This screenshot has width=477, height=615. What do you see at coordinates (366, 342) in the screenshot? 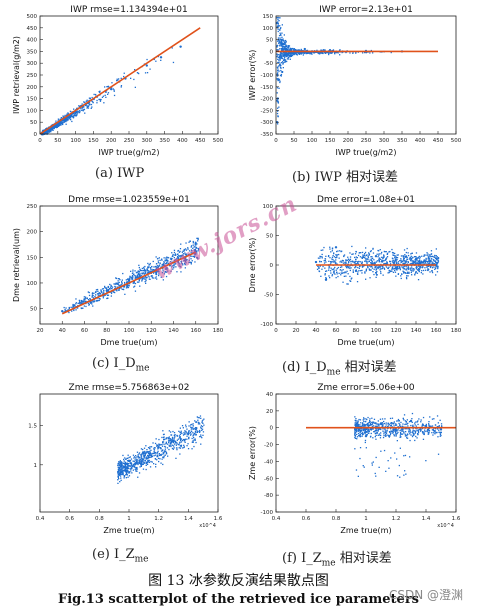
I see `x-axis-label: Dme true(um)` at bounding box center [366, 342].